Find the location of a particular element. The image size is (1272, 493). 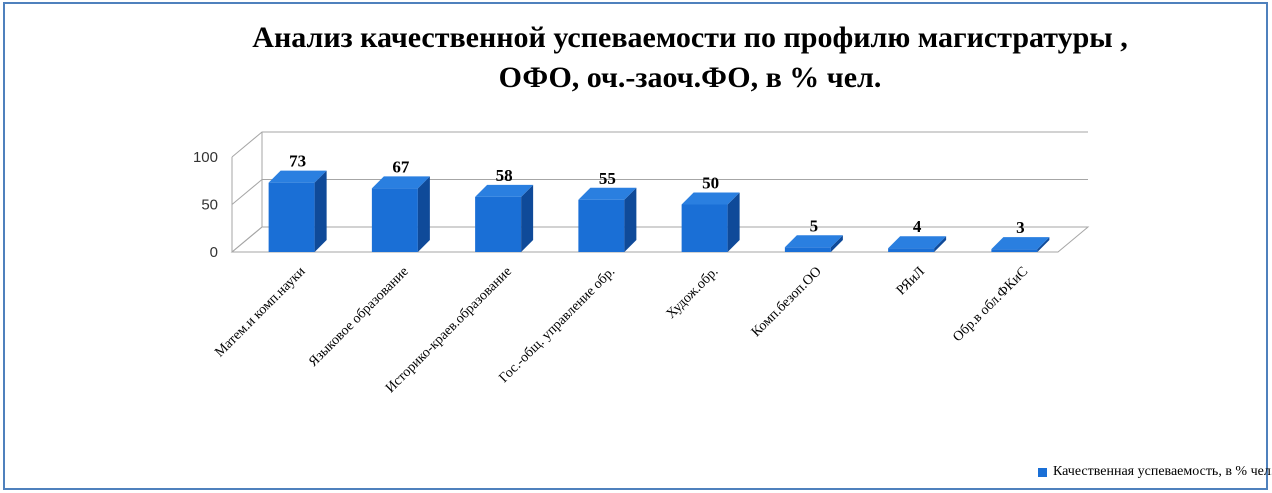

x-tick-label: Историко-краев.образование is located at coordinates (449, 330).